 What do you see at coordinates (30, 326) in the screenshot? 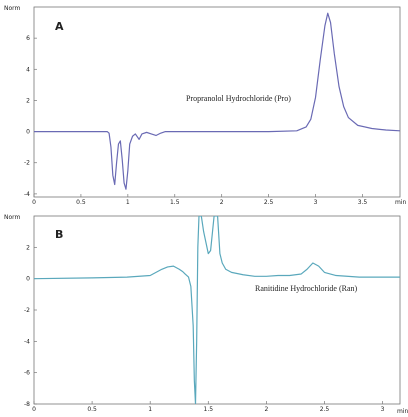
I see `y-axis-b: -8 -6 -4 -2 0 2` at bounding box center [30, 326].